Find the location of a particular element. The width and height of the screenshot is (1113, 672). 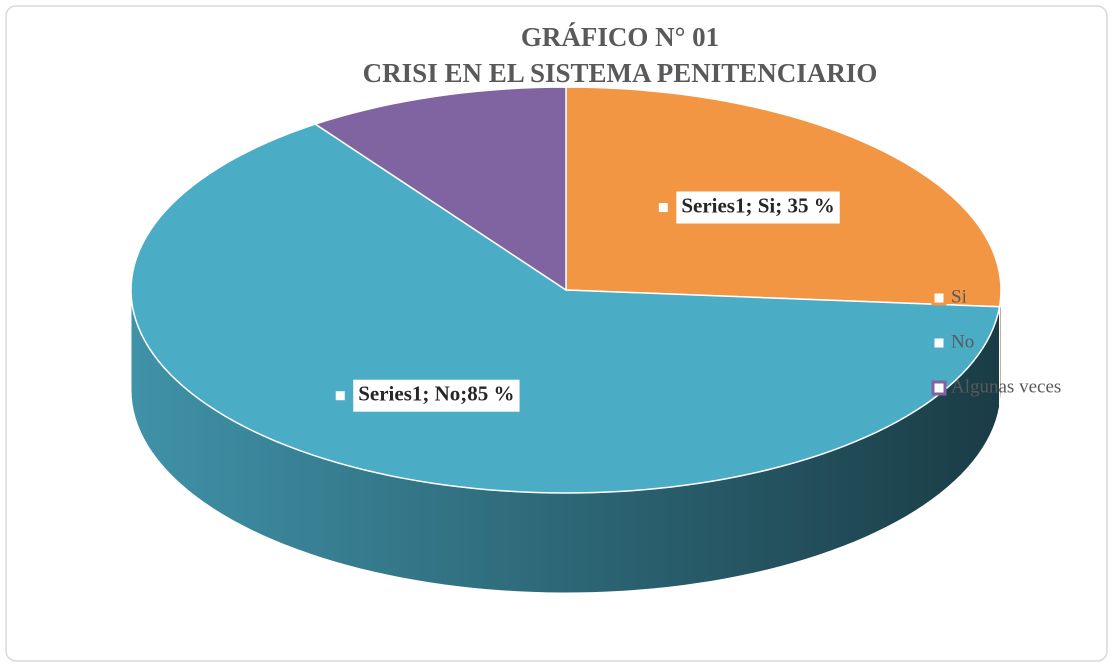

data-label-text: Series1; No;85 % is located at coordinates (436, 394).